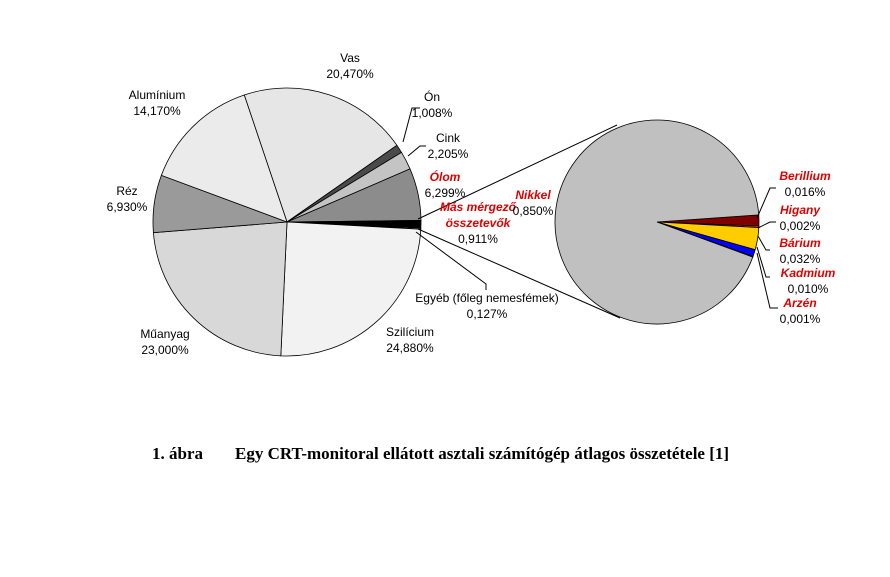 This screenshot has height=577, width=890. I want to click on data-label: Műanyag 23,000%, so click(164, 342).